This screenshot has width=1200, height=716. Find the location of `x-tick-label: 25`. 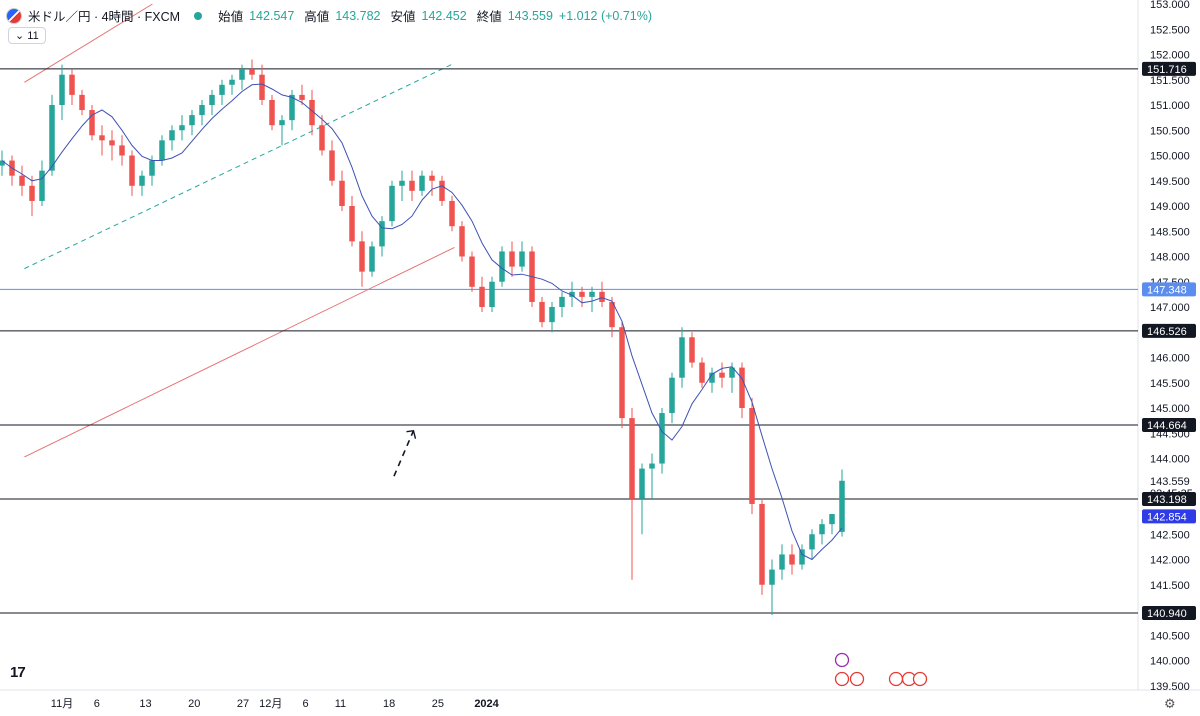

x-tick-label: 25 is located at coordinates (438, 704).